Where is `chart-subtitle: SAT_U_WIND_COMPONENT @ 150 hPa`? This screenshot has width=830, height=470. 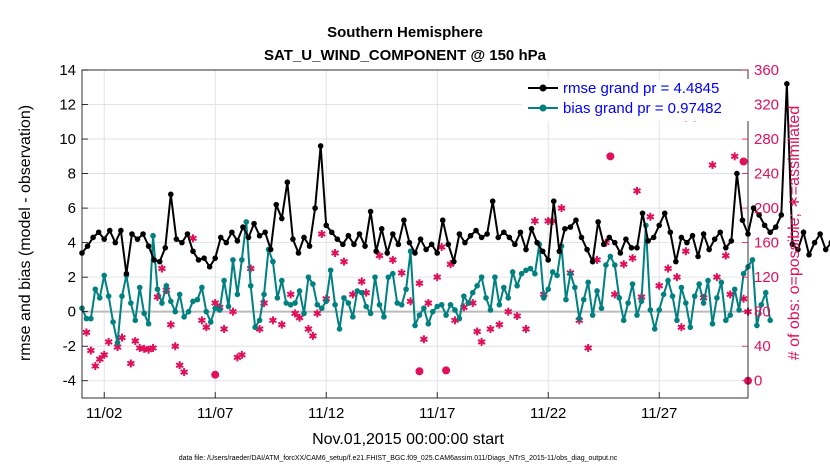
chart-subtitle: SAT_U_WIND_COMPONENT @ 150 hPa is located at coordinates (405, 55).